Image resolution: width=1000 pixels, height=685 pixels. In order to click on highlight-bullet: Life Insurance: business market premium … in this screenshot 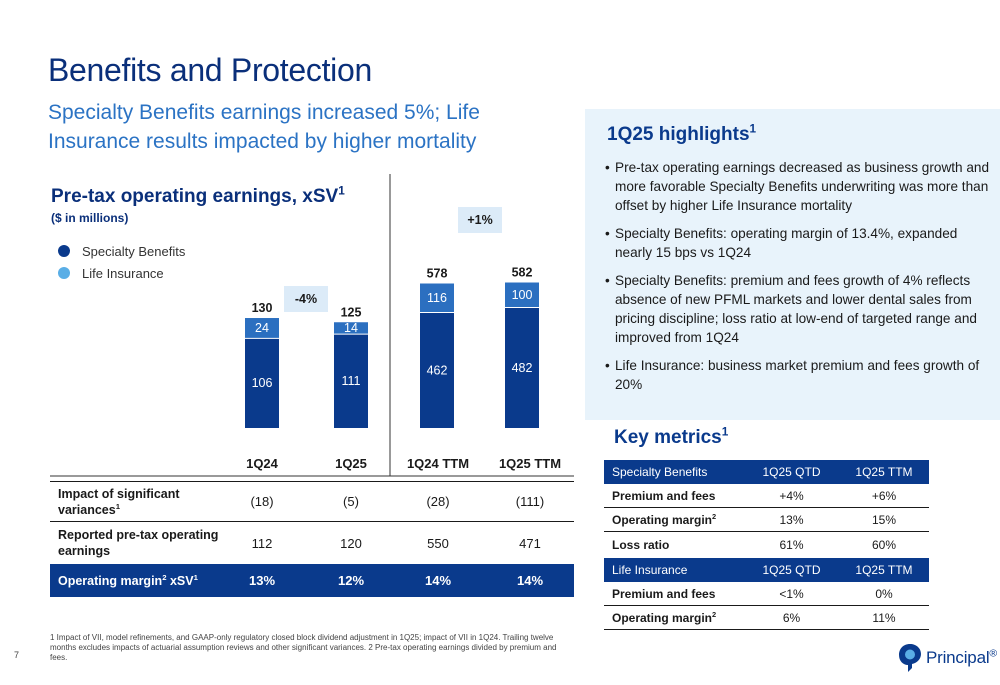, I will do `click(797, 375)`.